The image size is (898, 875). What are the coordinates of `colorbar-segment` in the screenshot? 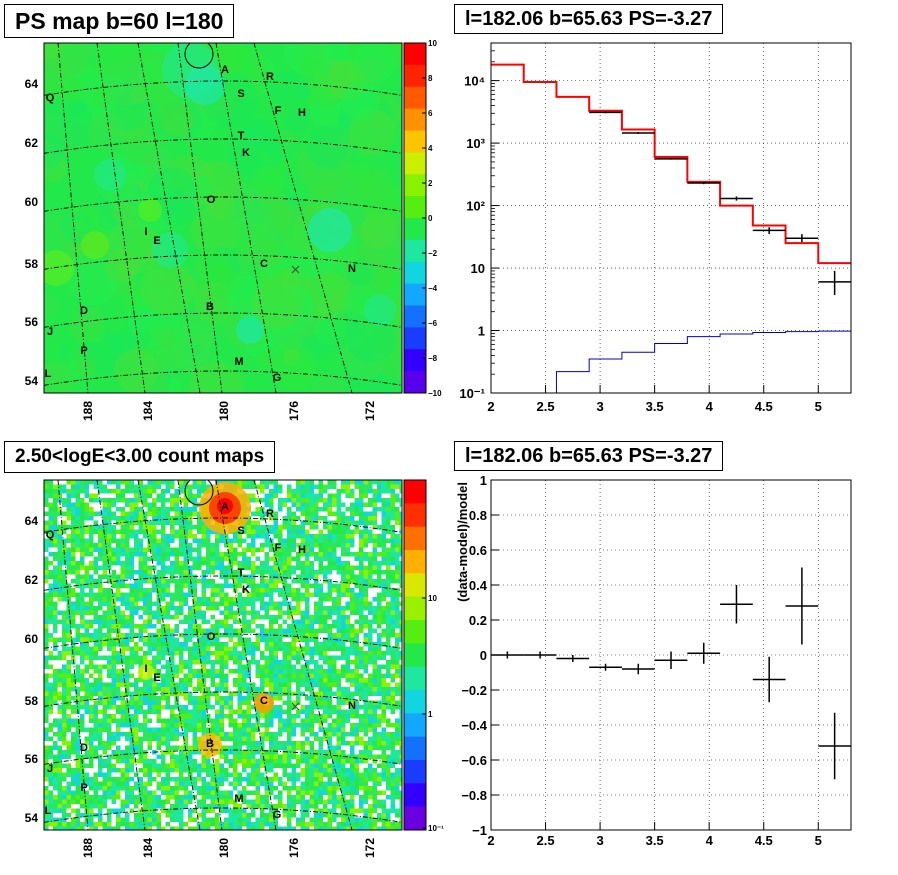 It's located at (415, 207).